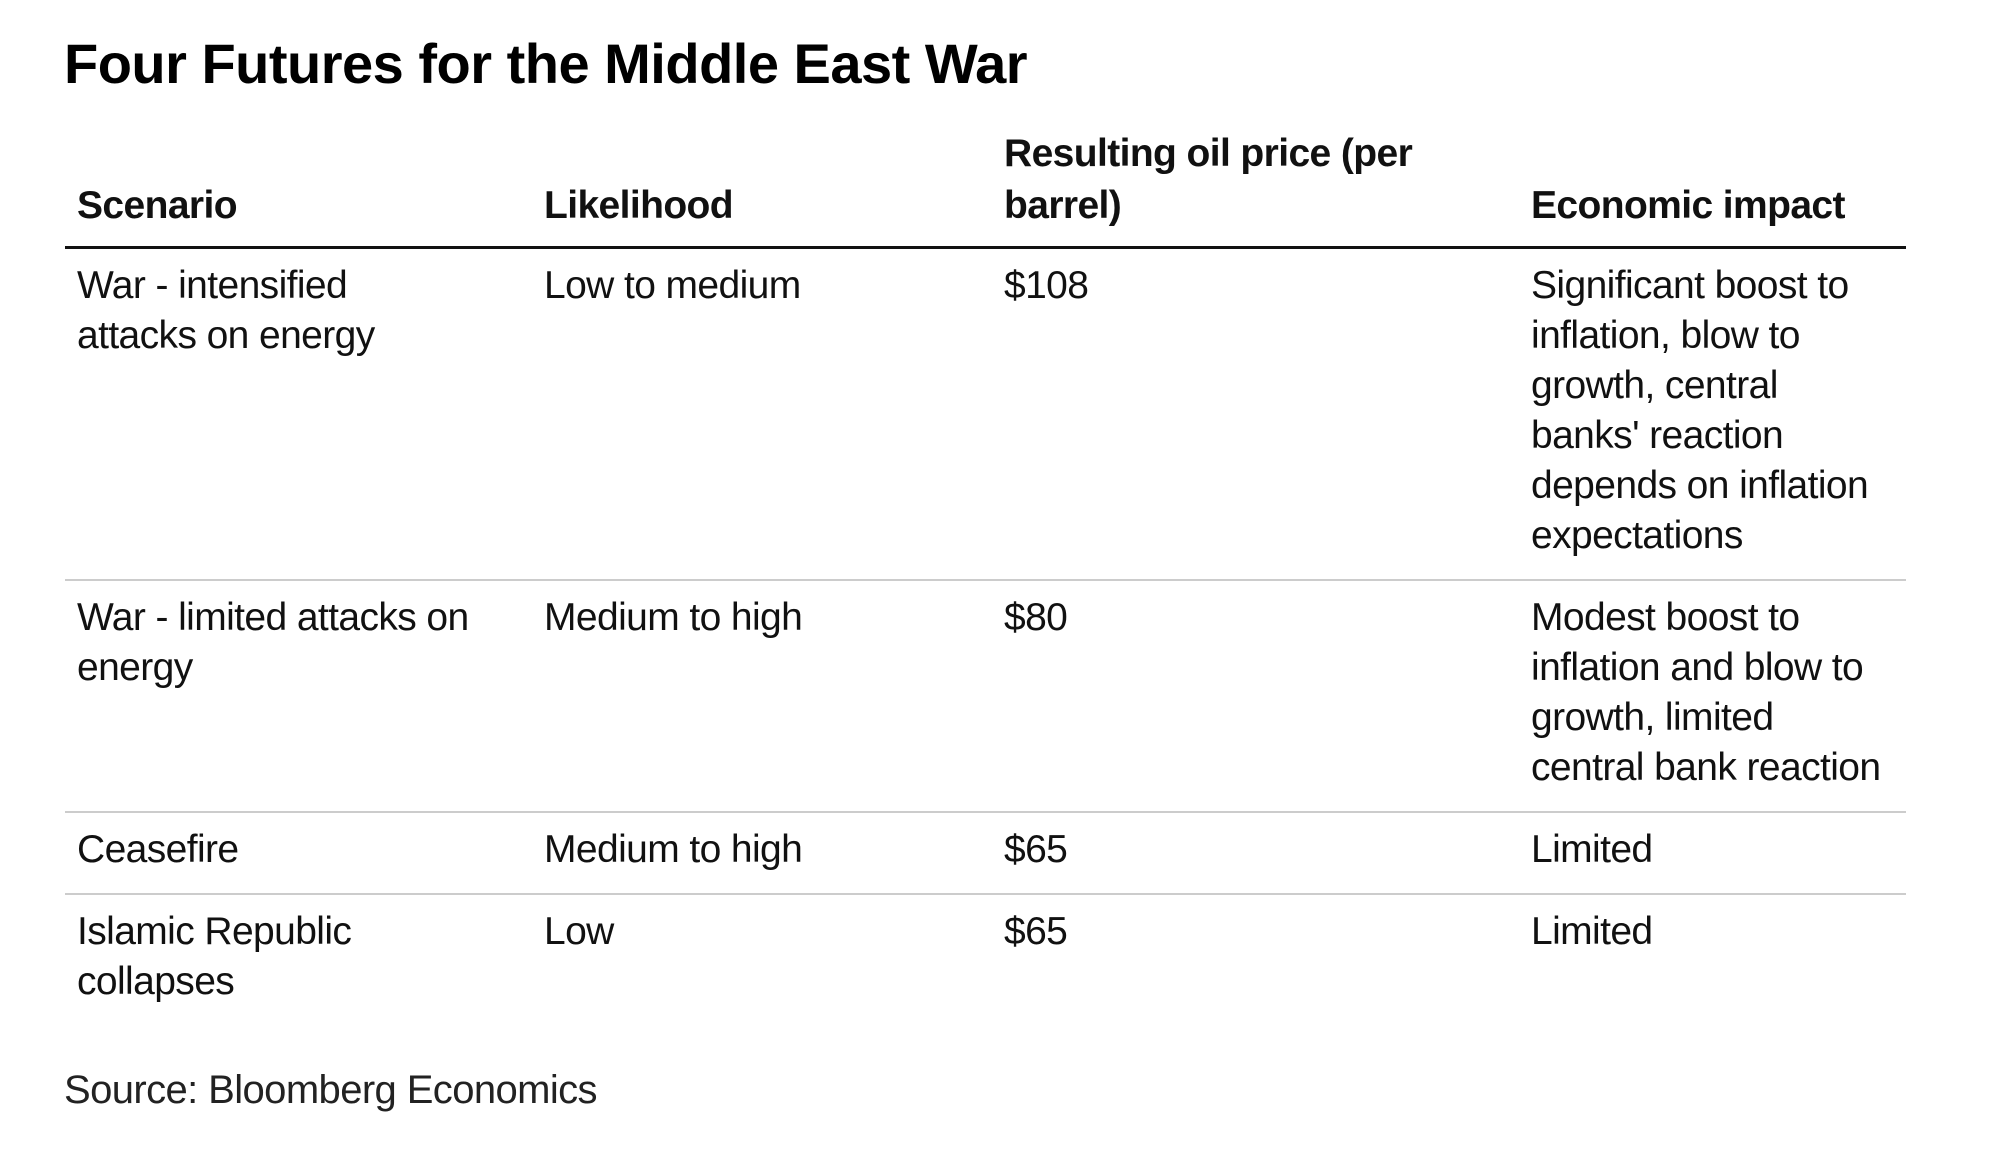  Describe the element at coordinates (546, 63) in the screenshot. I see `page-title: Four Futures for the Middle East War` at that location.